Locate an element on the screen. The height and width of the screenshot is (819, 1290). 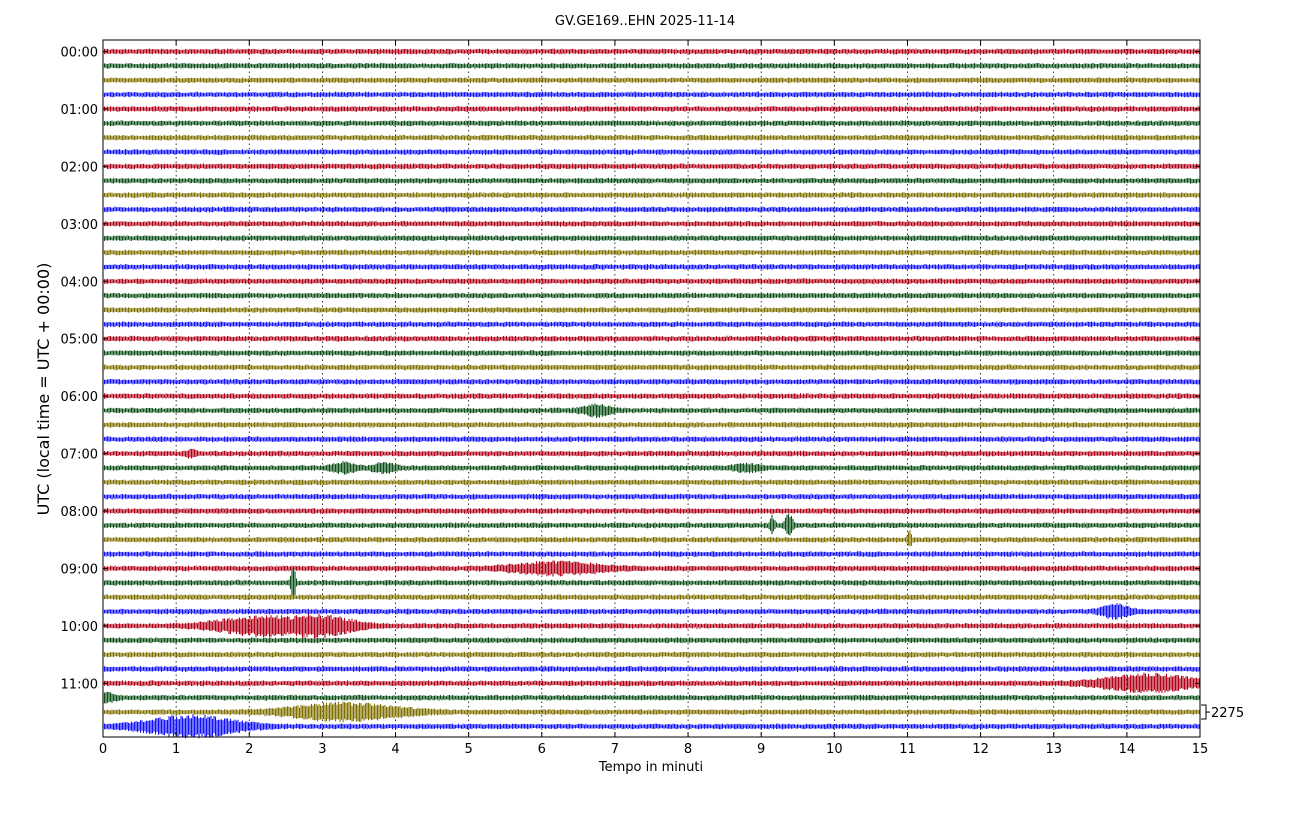
x-tick-label: 8 is located at coordinates (688, 749).